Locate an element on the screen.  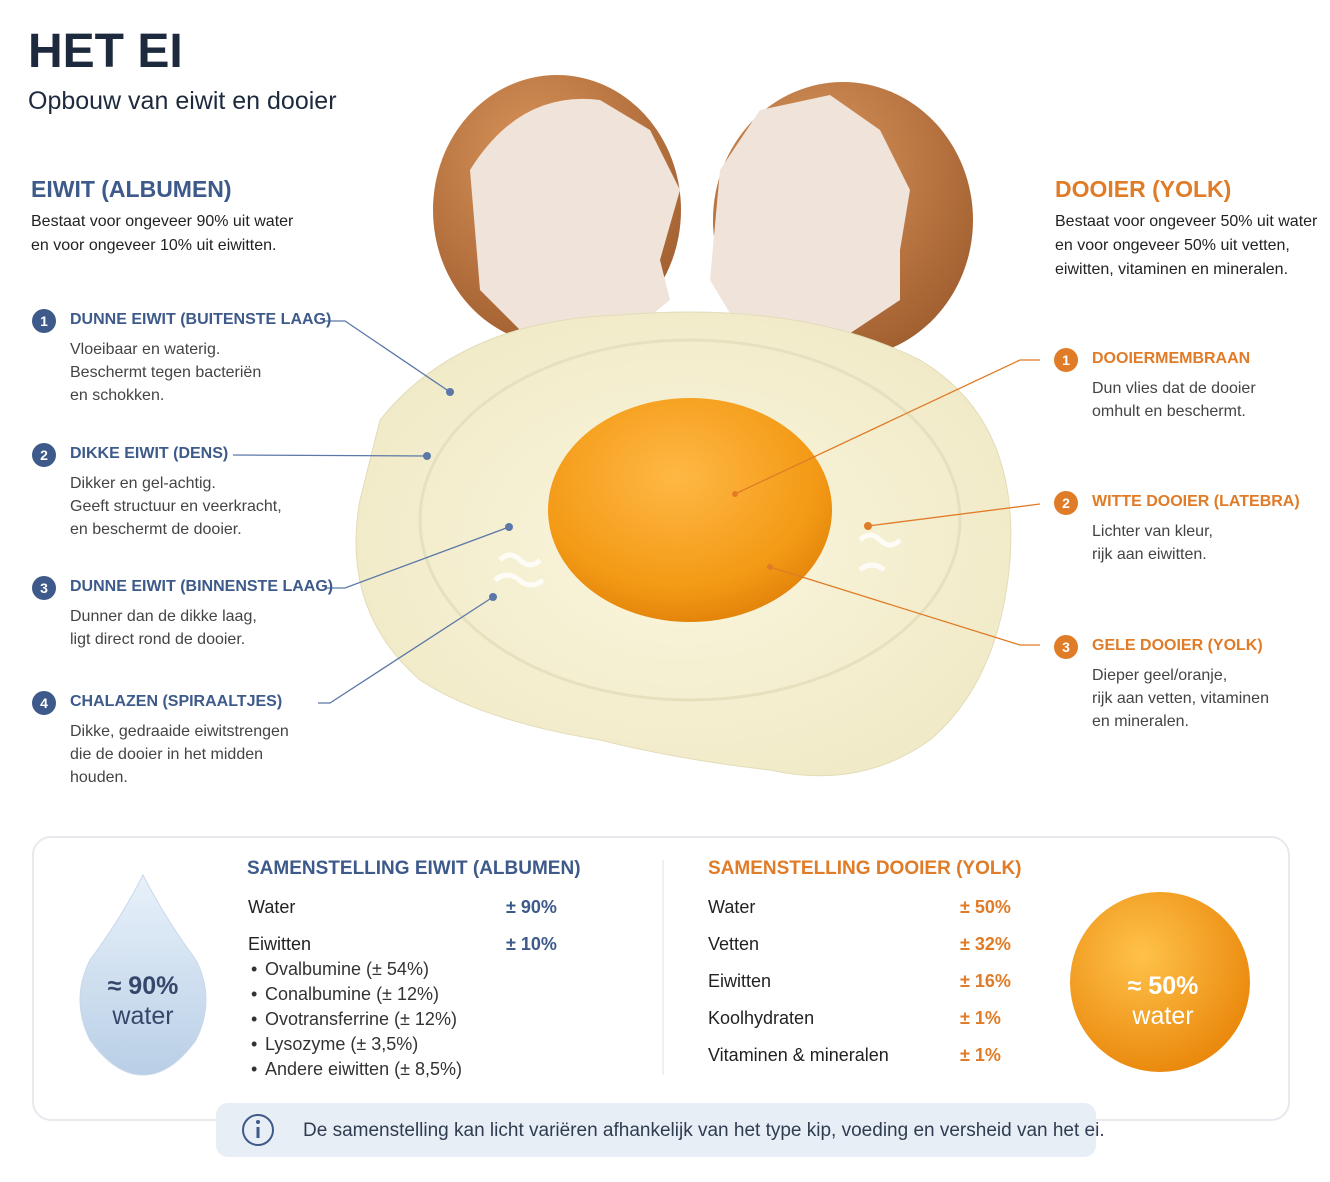
yolk-intro: Bestaat voor ongeveer 50% uit water is located at coordinates (1186, 221).